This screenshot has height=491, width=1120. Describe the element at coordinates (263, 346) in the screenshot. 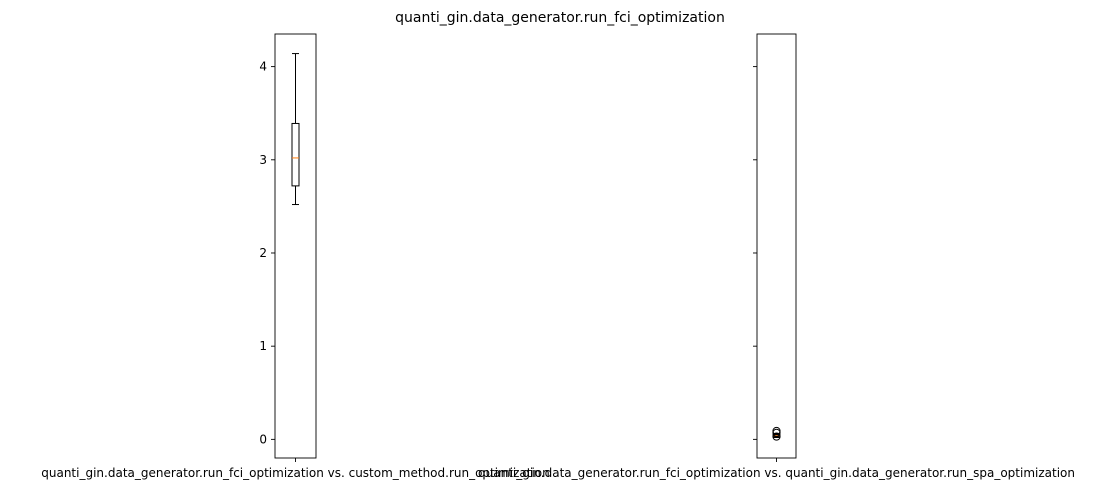

I see `y-tick-label: 1` at that location.